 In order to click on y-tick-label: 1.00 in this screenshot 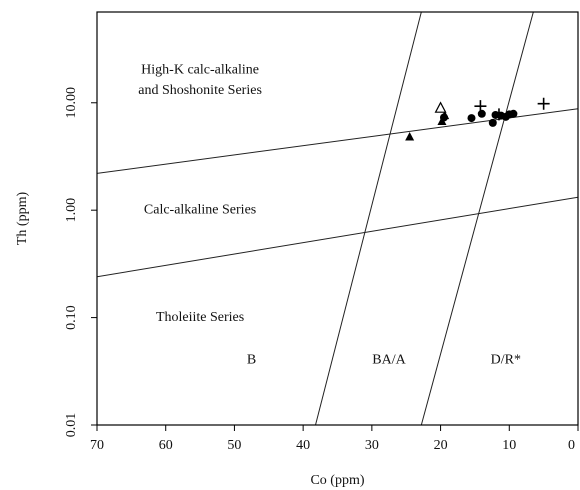, I will do `click(71, 210)`.